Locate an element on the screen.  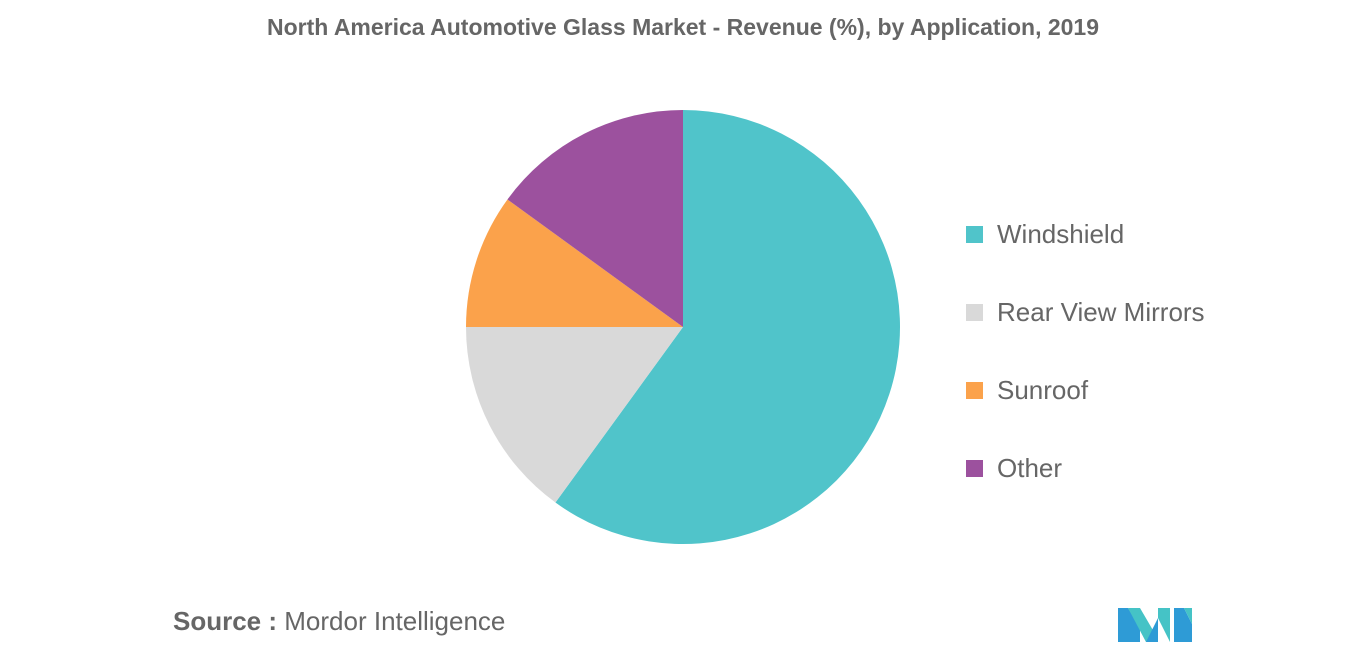
legend-label: Sunroof is located at coordinates (1043, 389).